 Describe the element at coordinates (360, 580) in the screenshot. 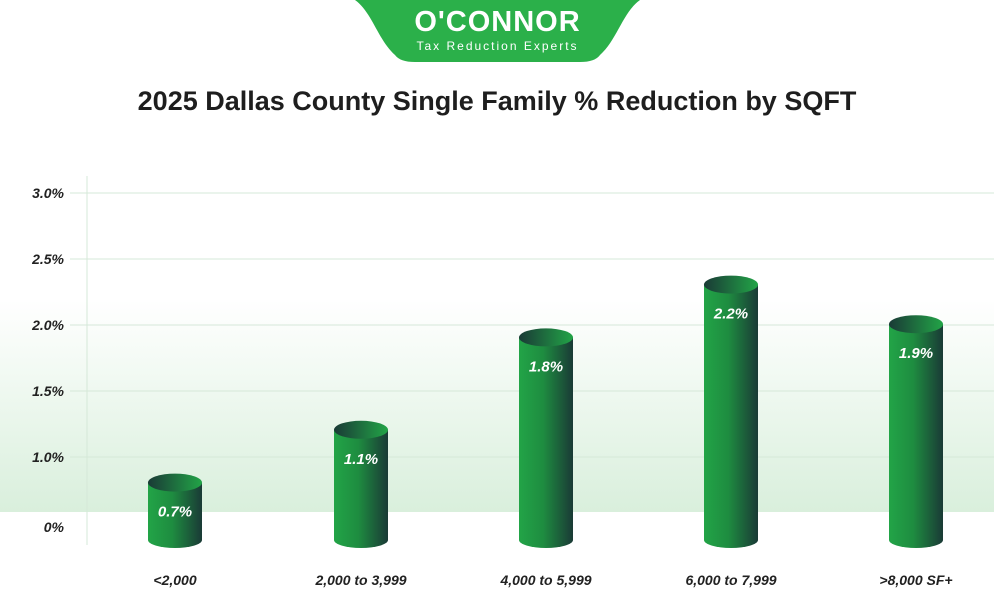

I see `x-tick-label: 2,000 to 3,999` at that location.